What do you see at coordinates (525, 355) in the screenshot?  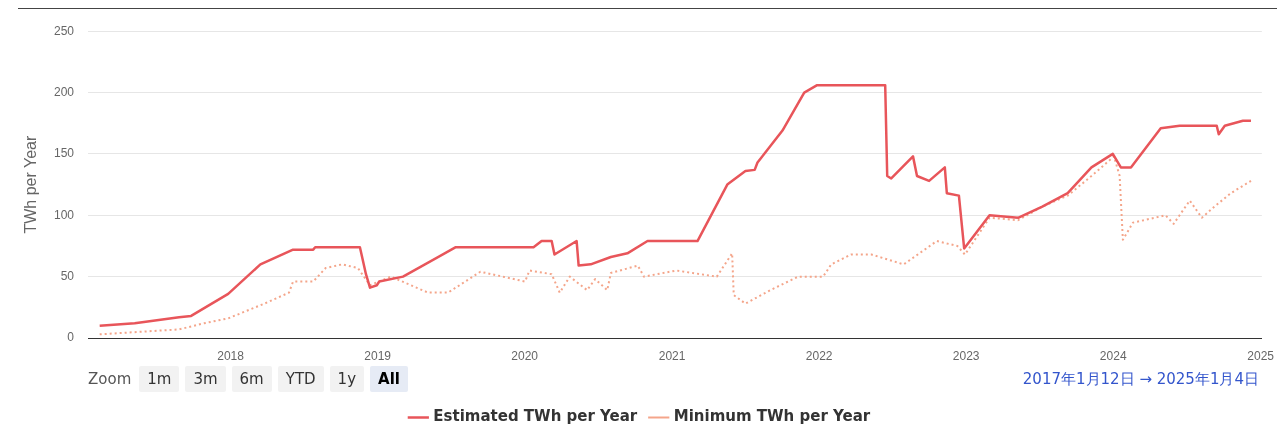 I see `x-tick-label: 2020` at bounding box center [525, 355].